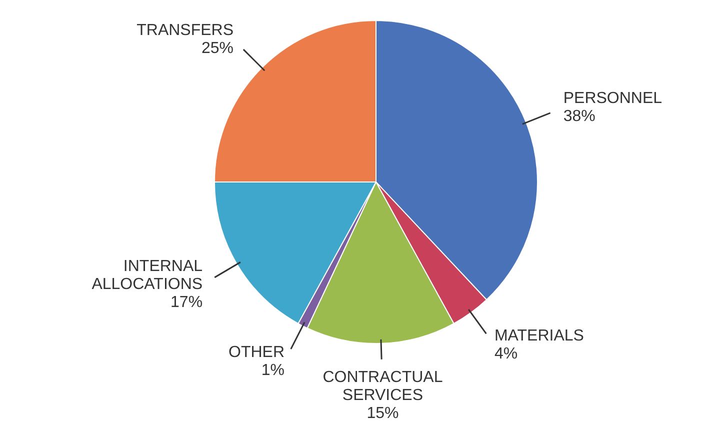 Image resolution: width=728 pixels, height=426 pixels. What do you see at coordinates (256, 352) in the screenshot?
I see `slice-label: OTHER` at bounding box center [256, 352].